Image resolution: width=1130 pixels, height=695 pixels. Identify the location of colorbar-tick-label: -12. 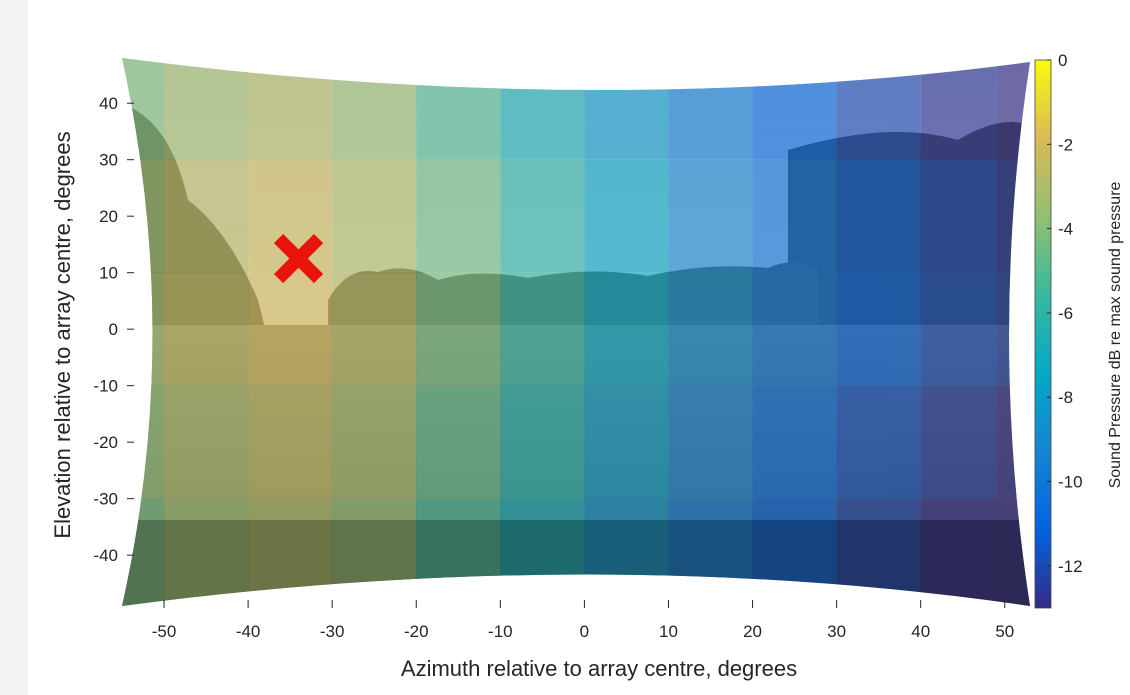
(1070, 566).